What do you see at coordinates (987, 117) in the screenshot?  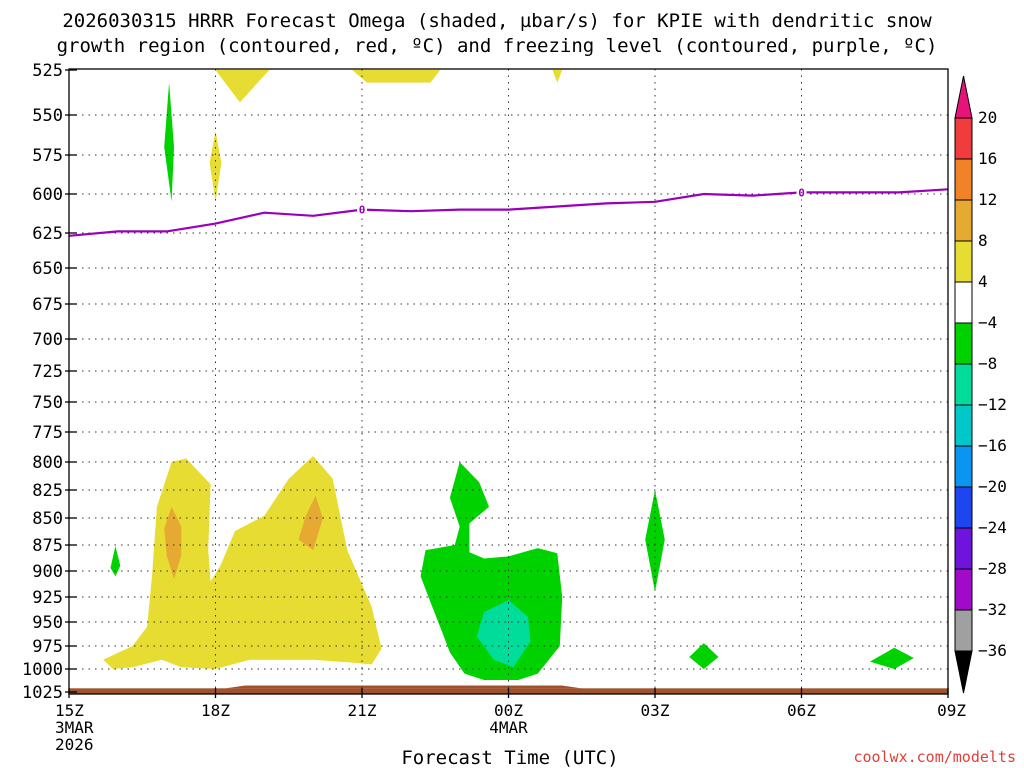 I see `colorbar-label: 20` at bounding box center [987, 117].